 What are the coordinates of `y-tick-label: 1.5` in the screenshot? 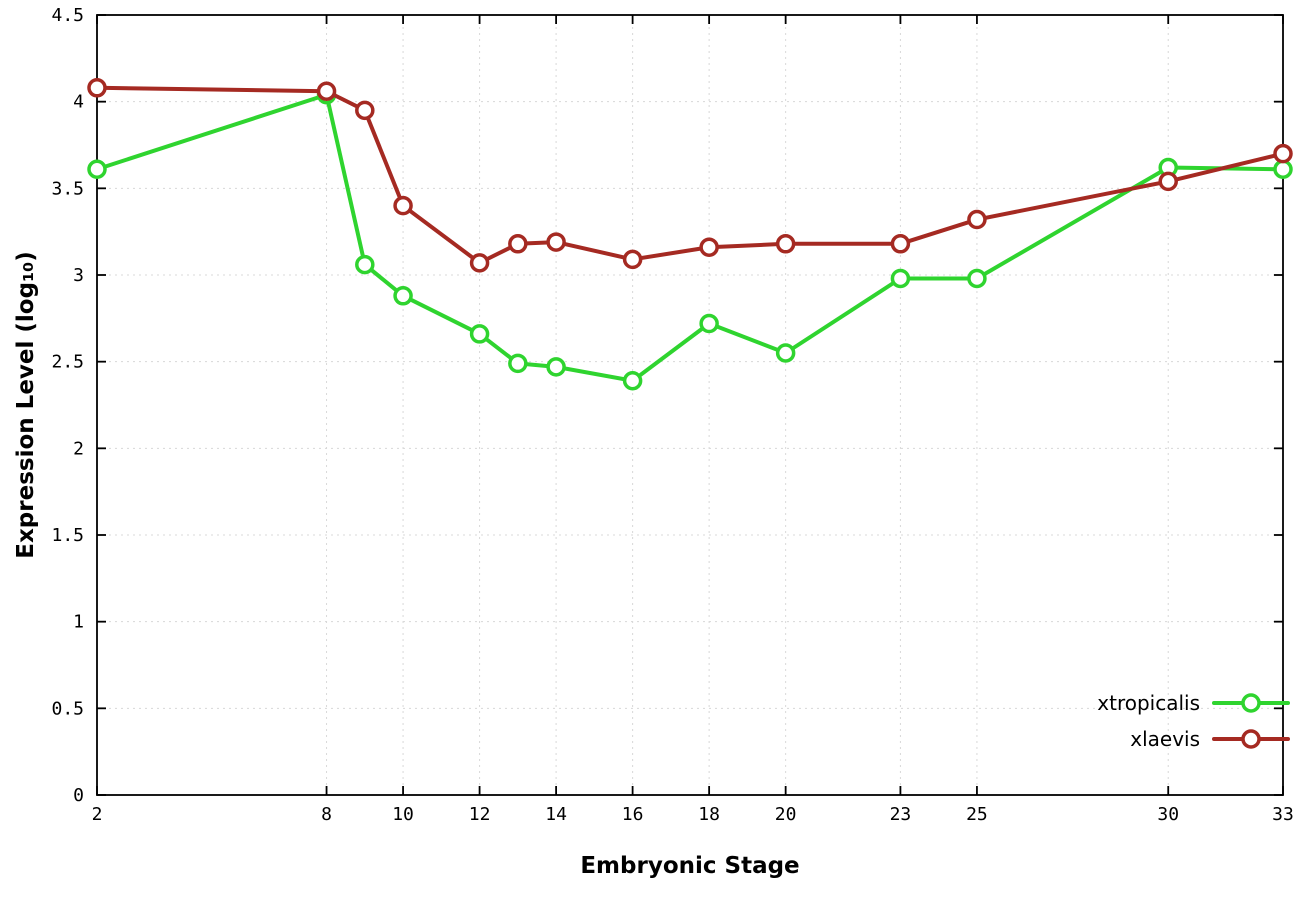 It's located at (67, 535).